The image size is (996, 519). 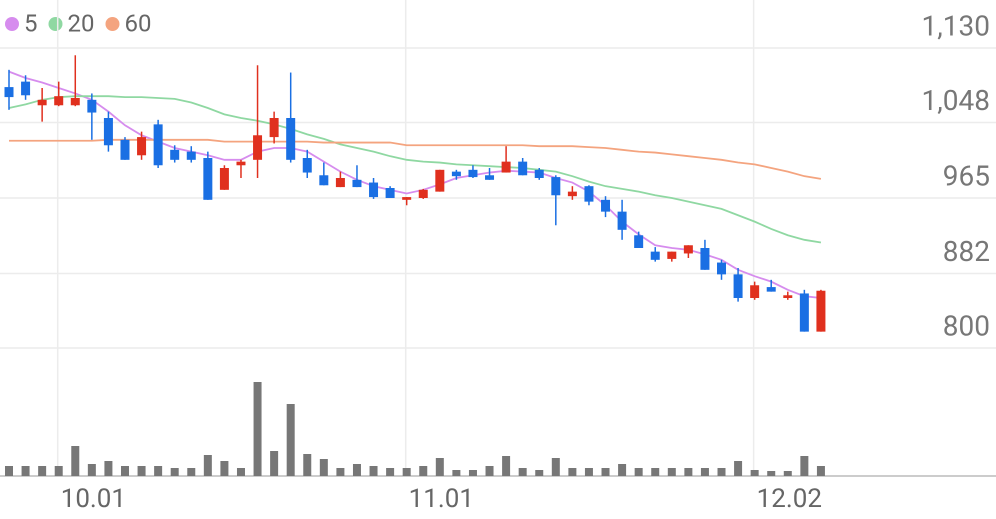 What do you see at coordinates (956, 25) in the screenshot?
I see `y-tick-label: 1,130` at bounding box center [956, 25].